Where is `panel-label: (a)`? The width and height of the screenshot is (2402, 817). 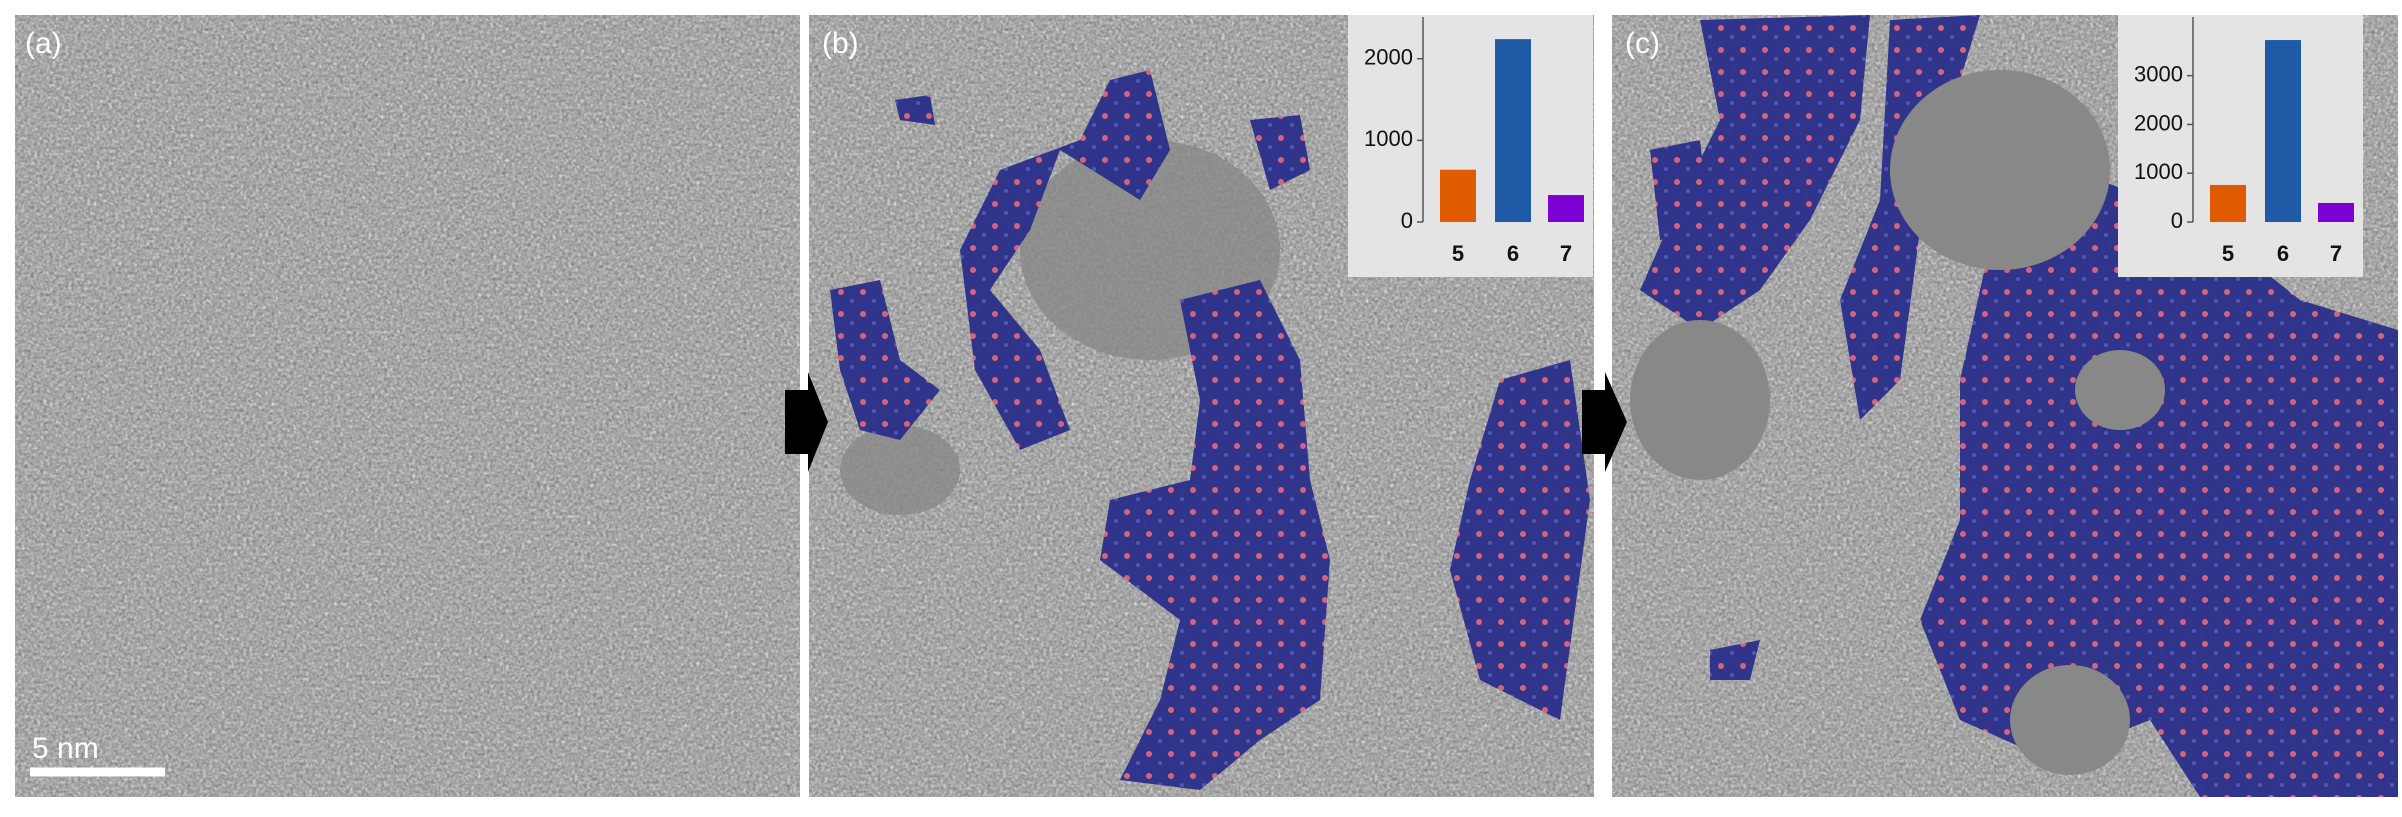 panel-label: (a) is located at coordinates (43, 43).